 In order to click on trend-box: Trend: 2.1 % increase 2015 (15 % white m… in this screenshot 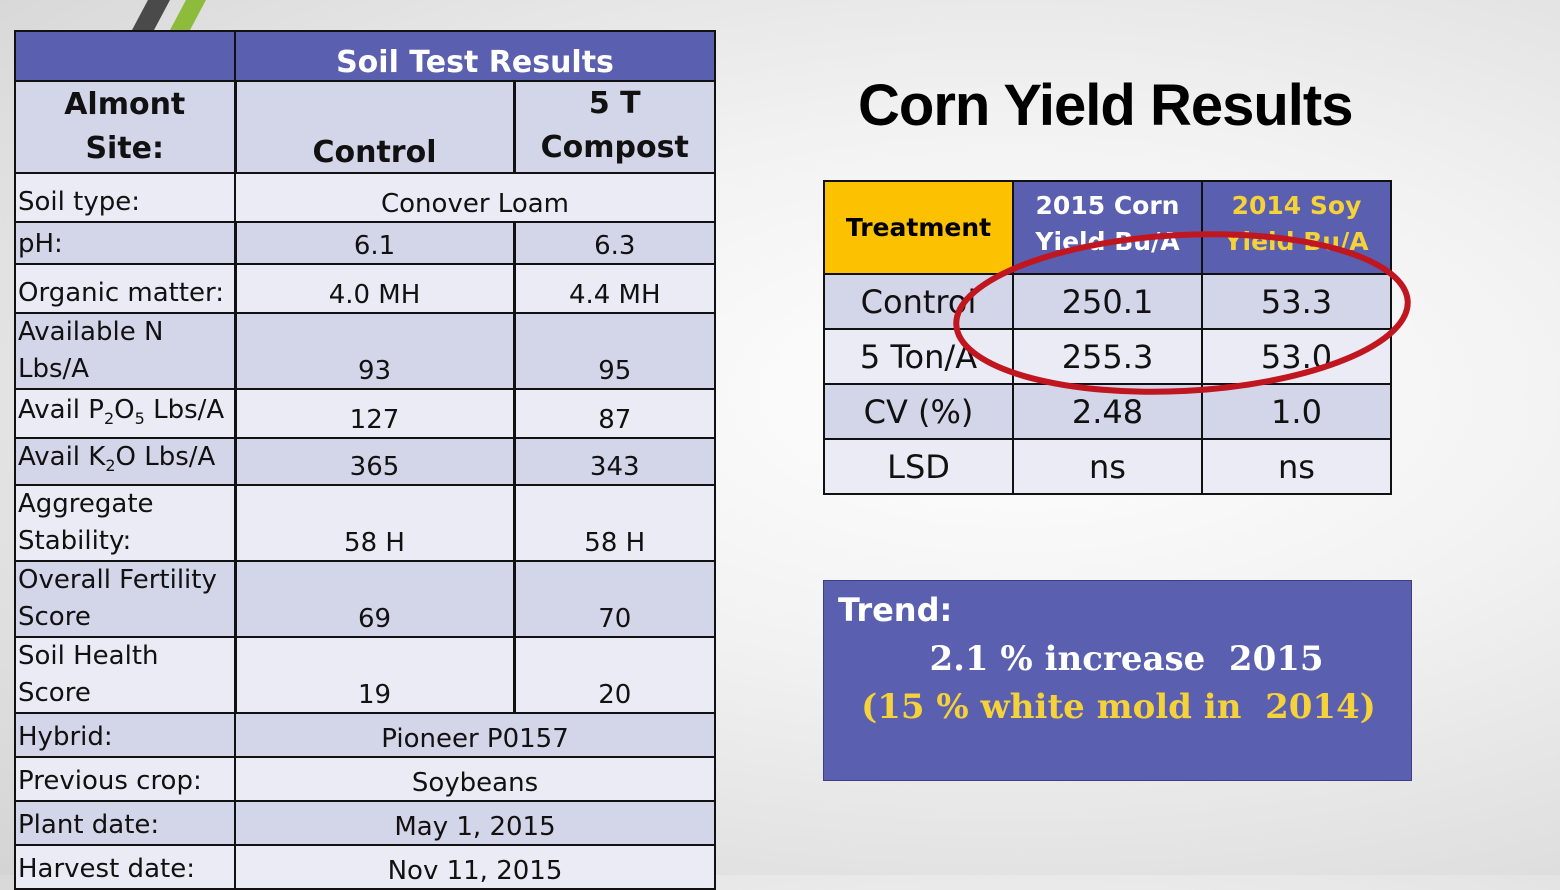, I will do `click(1117, 680)`.